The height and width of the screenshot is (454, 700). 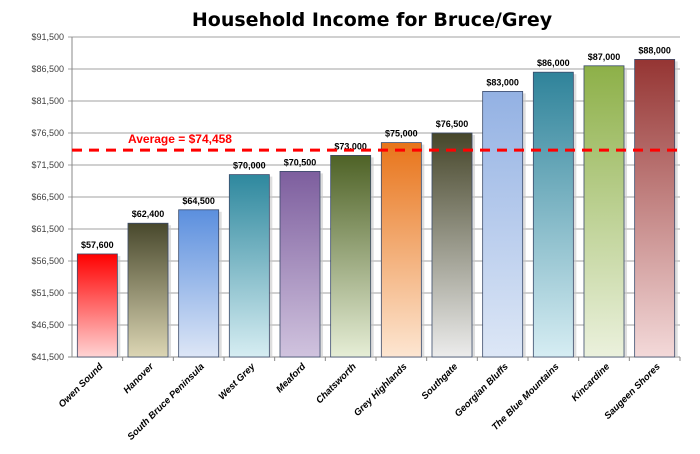 What do you see at coordinates (47, 133) in the screenshot?
I see `y-tick-label: $76,500` at bounding box center [47, 133].